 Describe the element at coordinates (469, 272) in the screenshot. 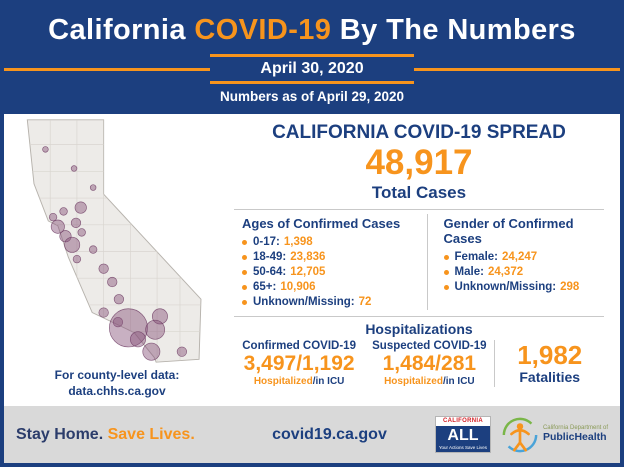

I see `gender-label: Male:` at that location.